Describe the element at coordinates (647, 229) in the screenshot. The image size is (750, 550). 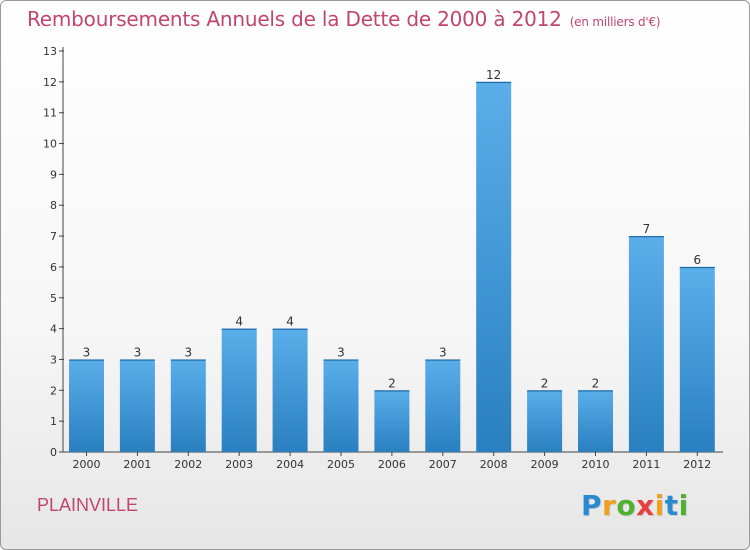
I see `data-label-2011: 7` at that location.